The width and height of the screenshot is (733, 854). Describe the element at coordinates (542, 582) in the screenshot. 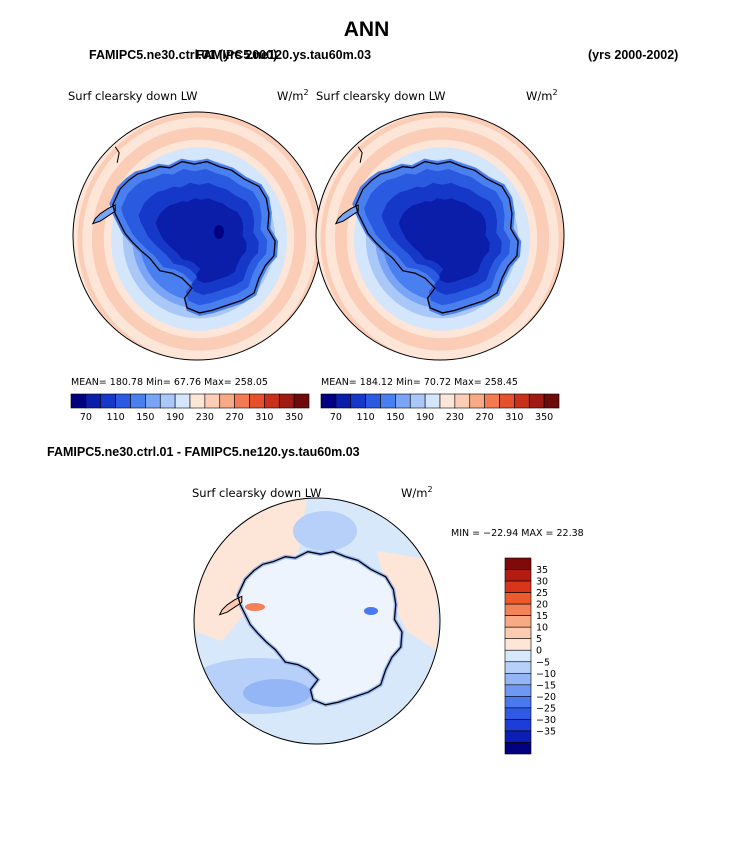

I see `colorbar-tick-label: 30` at that location.